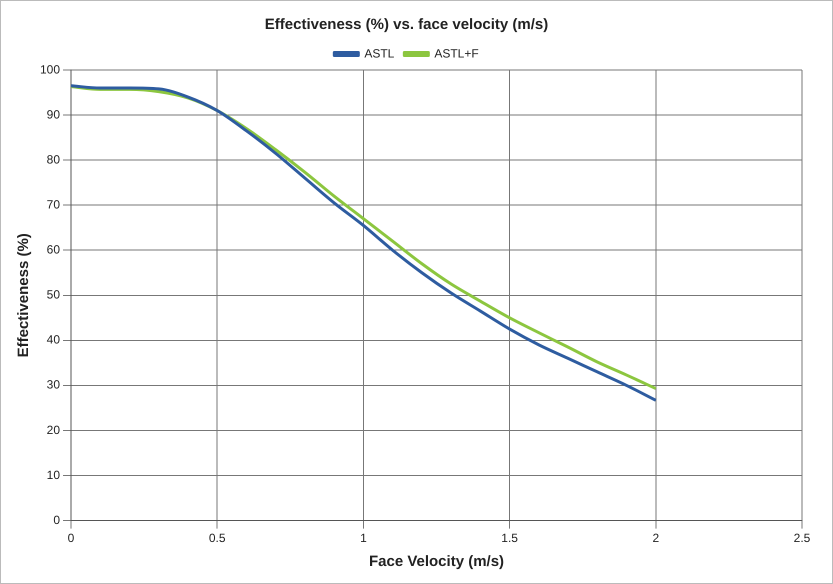  Describe the element at coordinates (509, 538) in the screenshot. I see `x-tick-label: 1.5` at that location.